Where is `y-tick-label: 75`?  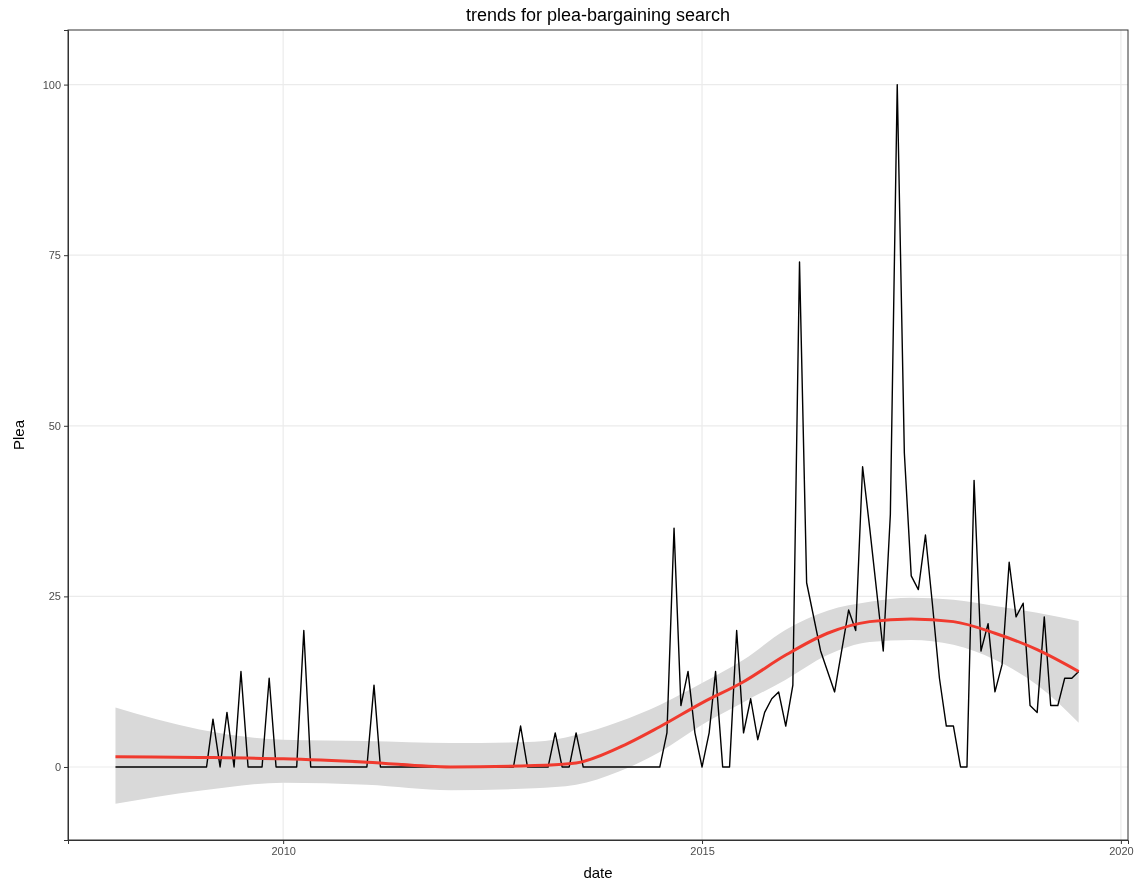 y-tick-label: 75 is located at coordinates (54, 255).